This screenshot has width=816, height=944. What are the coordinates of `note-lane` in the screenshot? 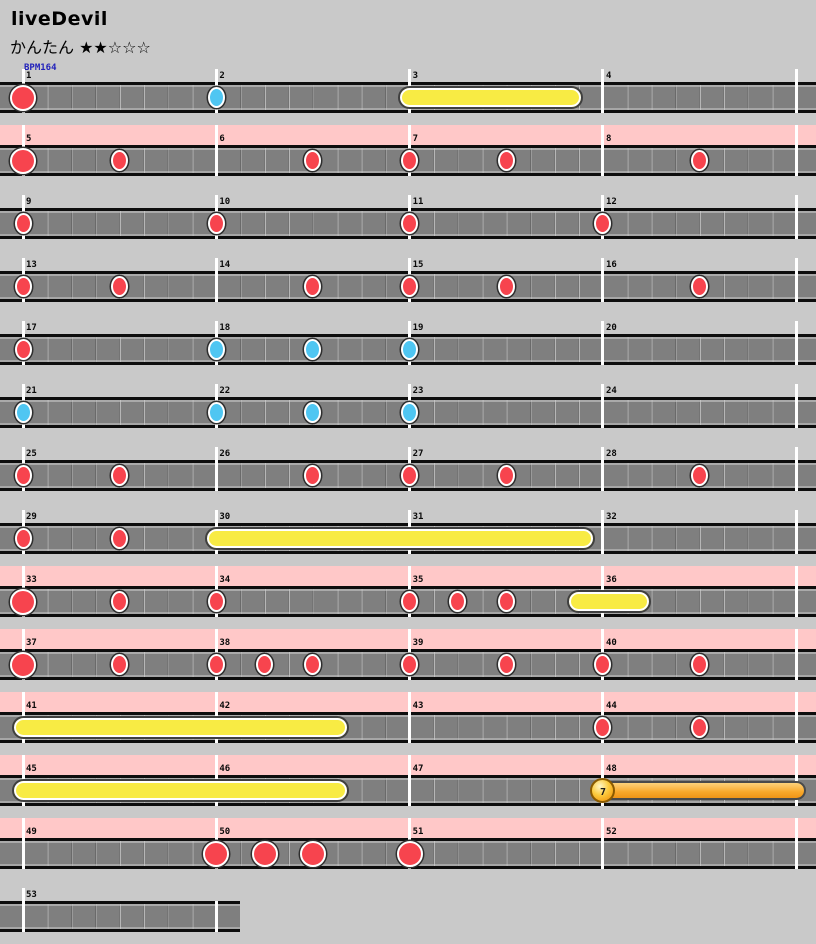 It's located at (120, 916).